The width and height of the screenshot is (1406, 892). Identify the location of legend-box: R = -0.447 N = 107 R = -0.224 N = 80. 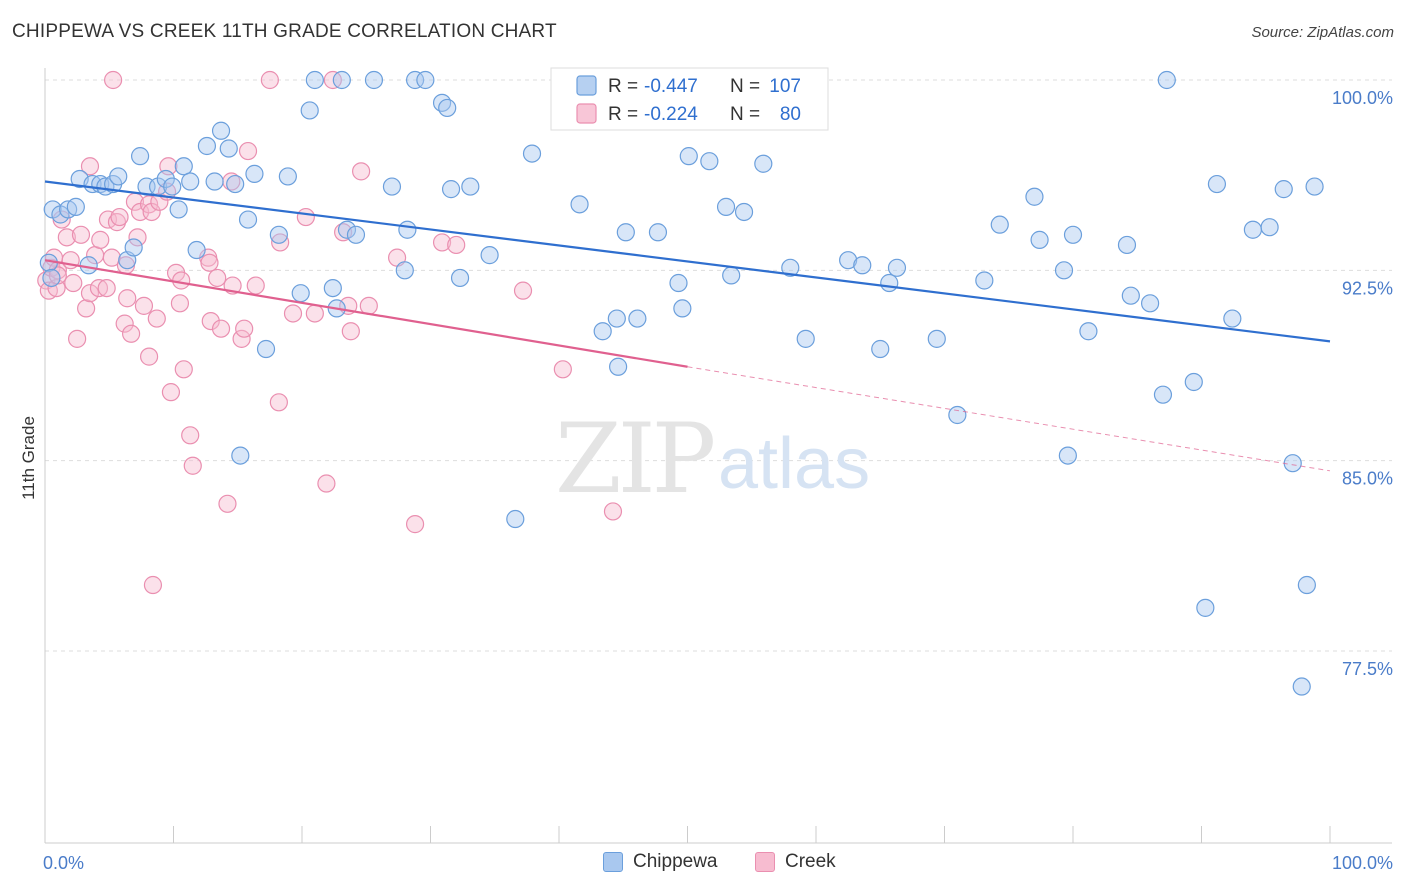
(689, 99).